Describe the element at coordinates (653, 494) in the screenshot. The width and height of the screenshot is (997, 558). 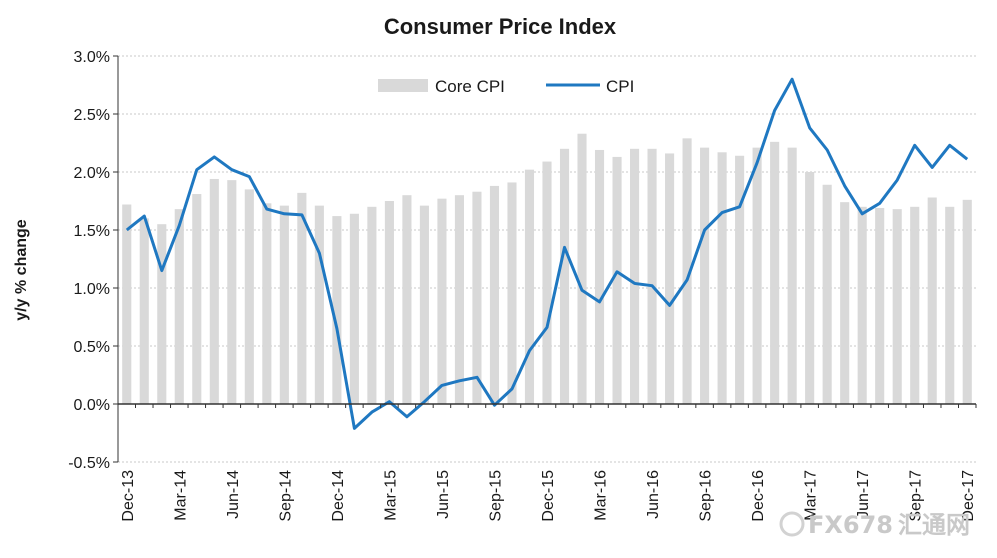
I see `x-tick-label: Jun-16` at that location.